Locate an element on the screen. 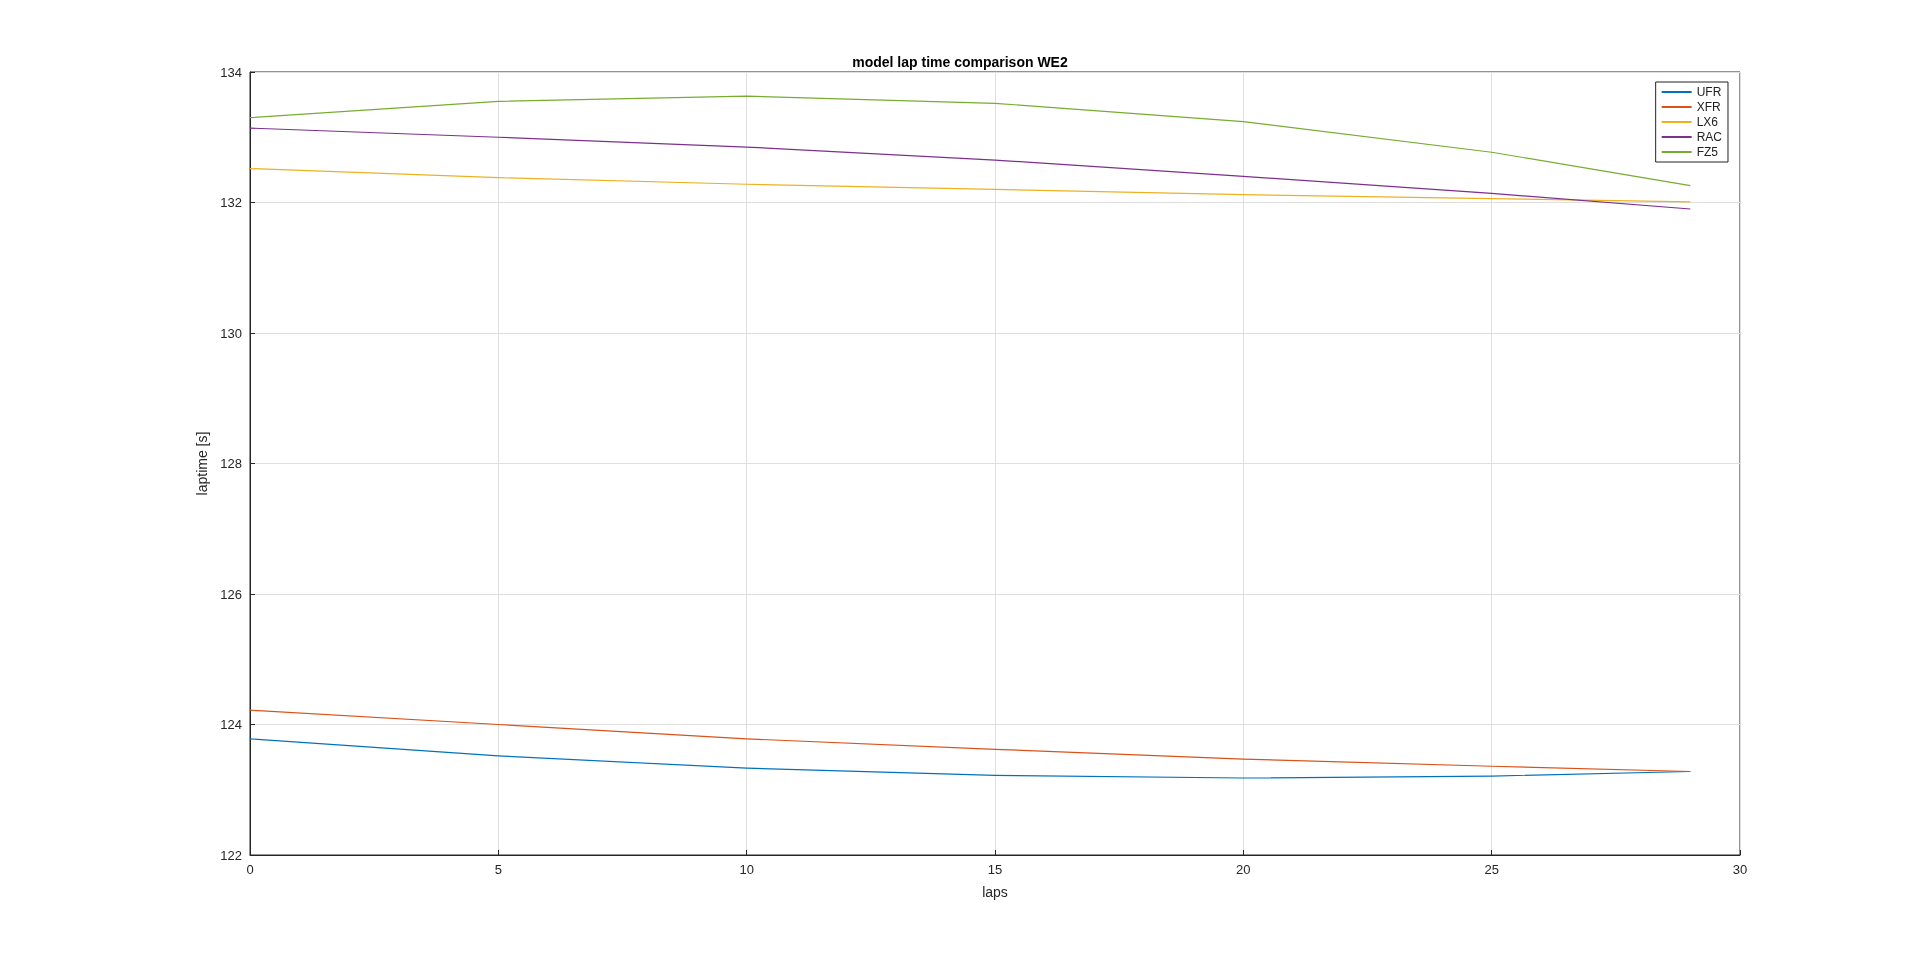 The height and width of the screenshot is (963, 1920). y-tick-label: 122 is located at coordinates (231, 855).